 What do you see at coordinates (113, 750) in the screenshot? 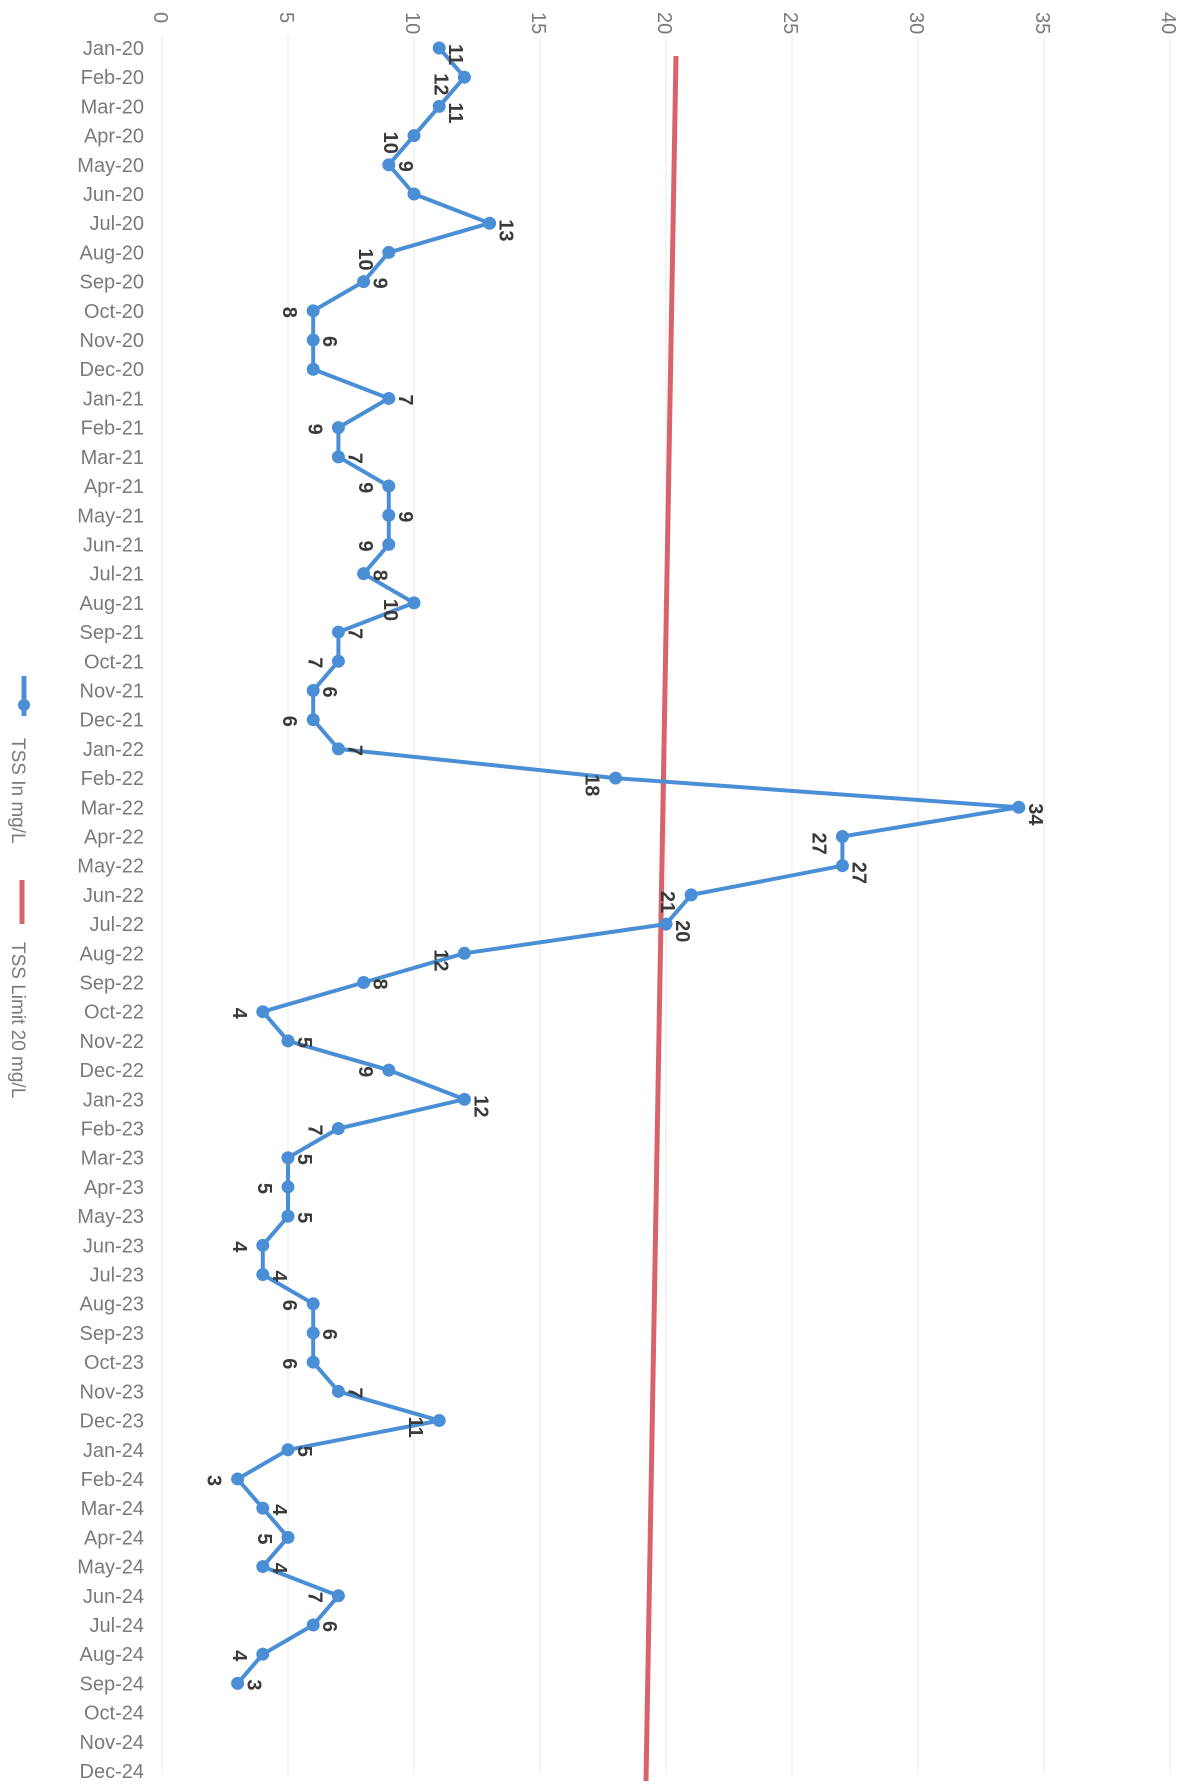
I see `category-tick-Jan-22: Jan-22` at bounding box center [113, 750].